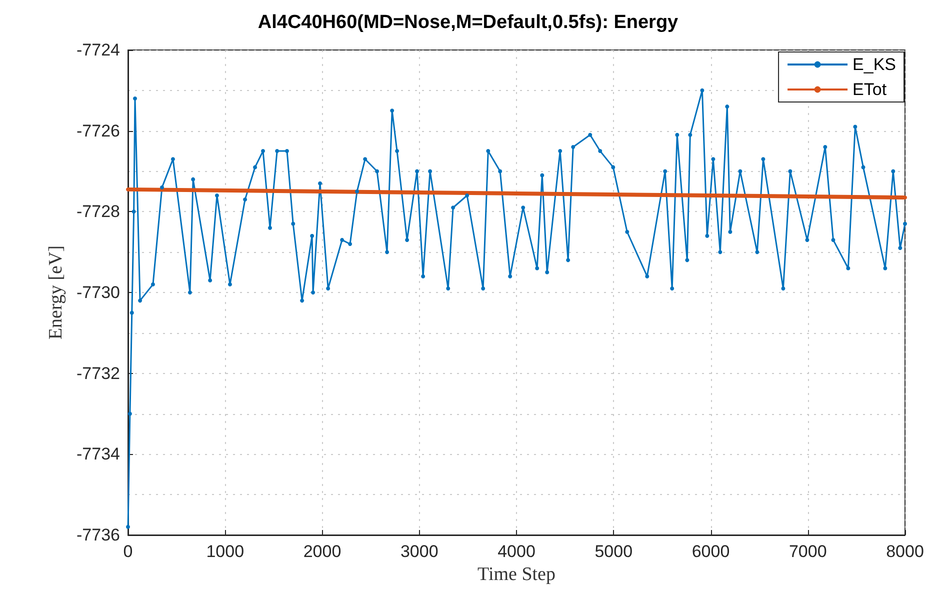 This screenshot has height=609, width=936. Describe the element at coordinates (98, 292) in the screenshot. I see `y-tick-label: -7730` at that location.